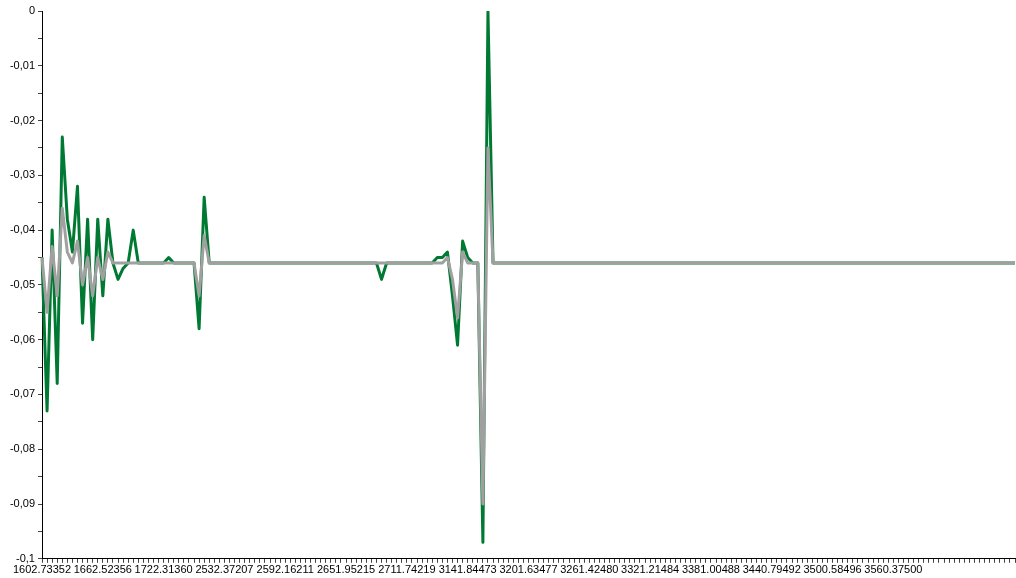 This screenshot has width=1016, height=578. What do you see at coordinates (102, 569) in the screenshot?
I see `x-tick-label: 1662.52356` at bounding box center [102, 569].